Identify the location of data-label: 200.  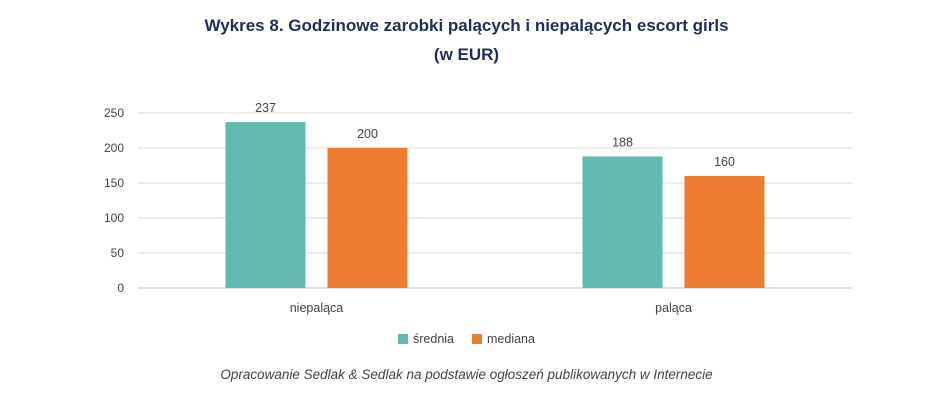
(367, 134).